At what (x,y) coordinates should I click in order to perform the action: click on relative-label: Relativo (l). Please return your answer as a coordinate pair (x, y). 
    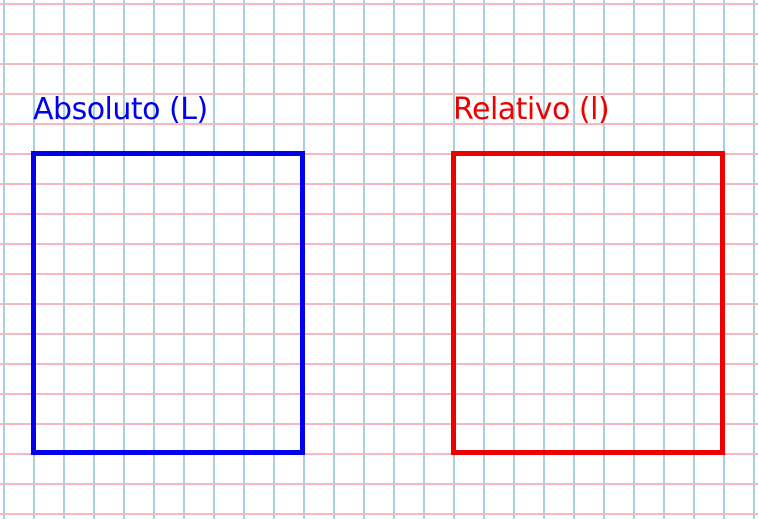
    Looking at the image, I should click on (531, 109).